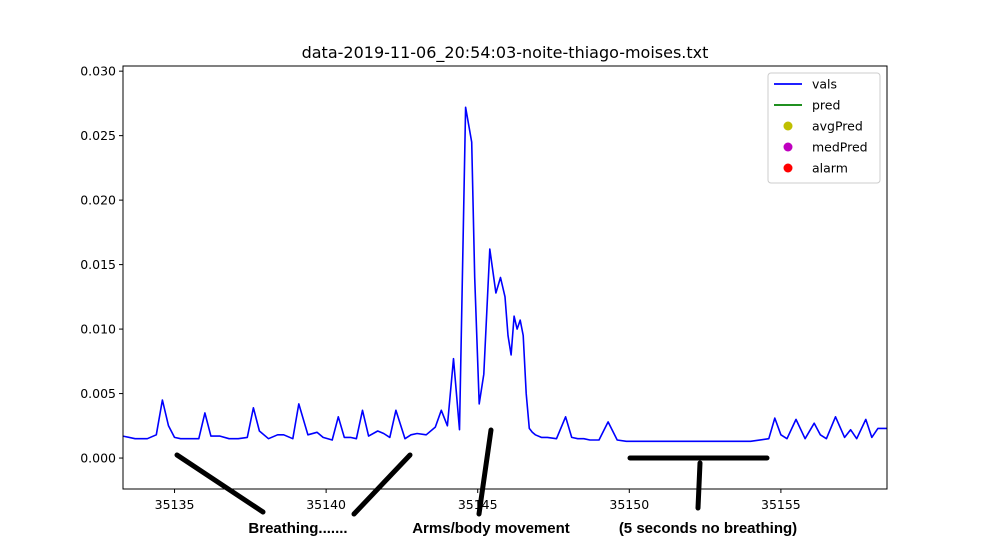 The width and height of the screenshot is (985, 549). Describe the element at coordinates (781, 504) in the screenshot. I see `x-tick-label: 35155` at that location.